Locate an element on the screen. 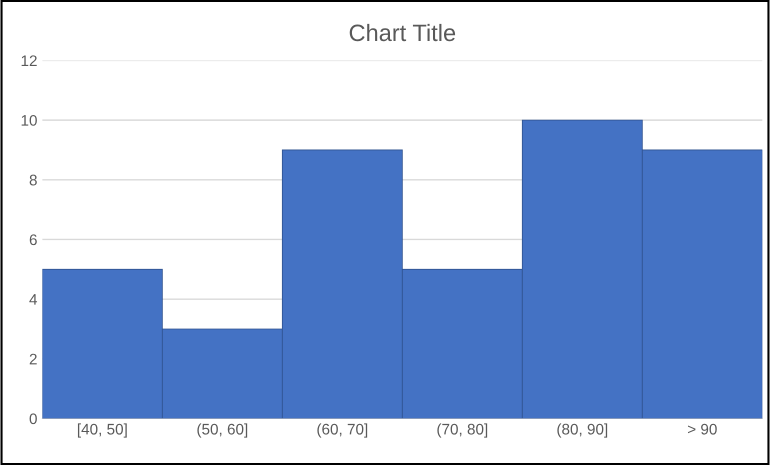 This screenshot has width=770, height=465. y-tick-label: 10 is located at coordinates (29, 120).